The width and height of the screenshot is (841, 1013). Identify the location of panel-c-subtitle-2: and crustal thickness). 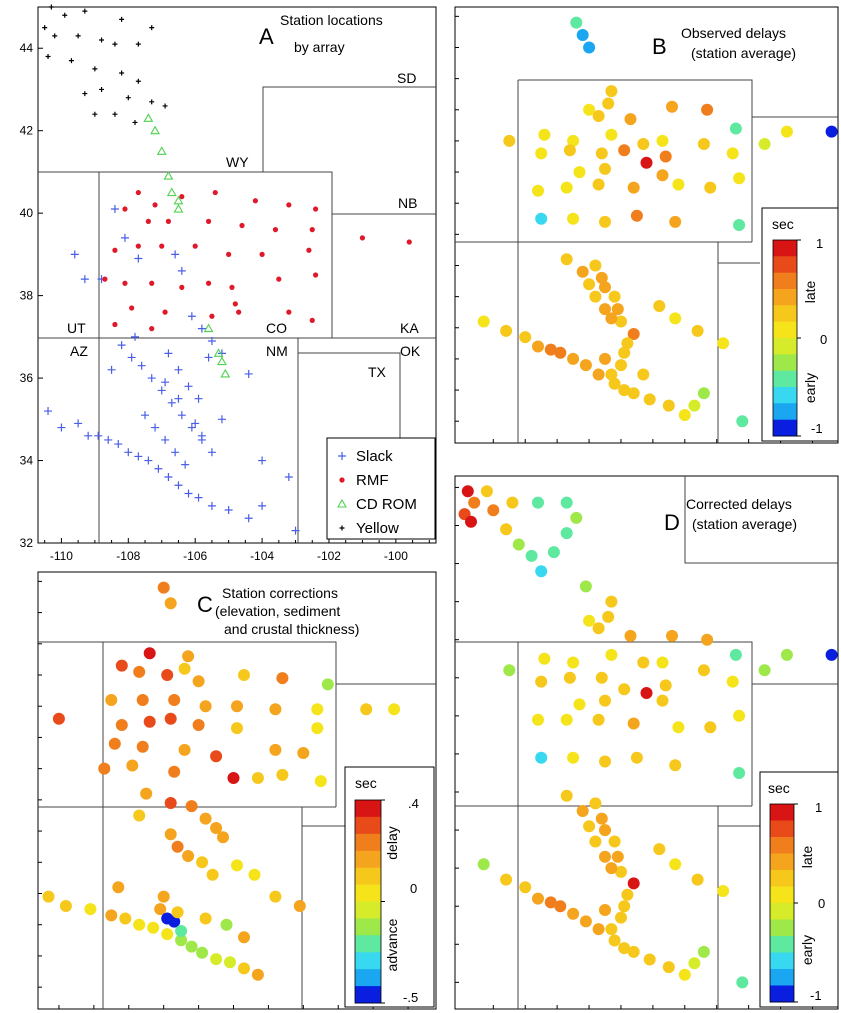
(291, 629).